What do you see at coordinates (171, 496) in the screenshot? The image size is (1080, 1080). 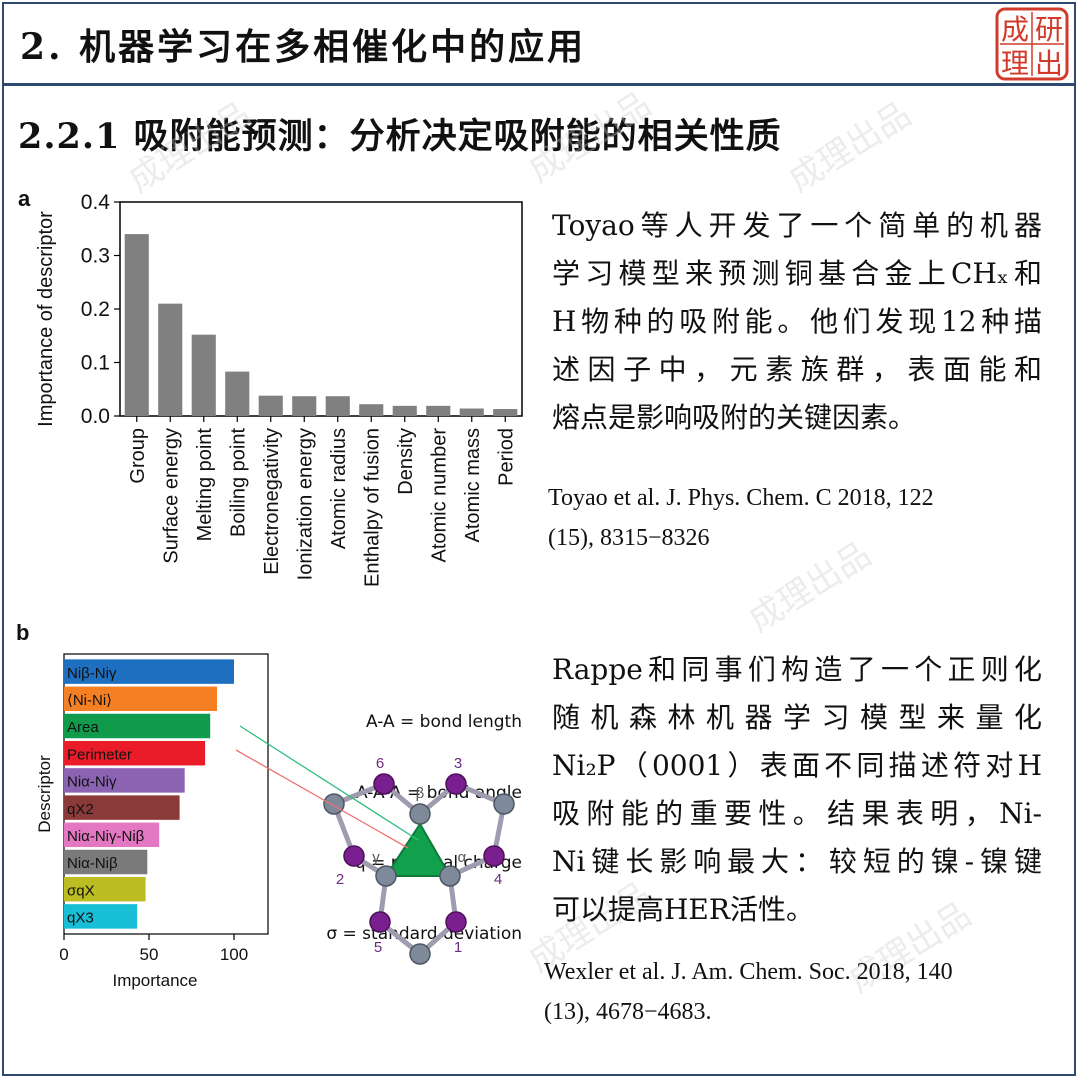 I see `x-tick-label: Surface energy` at bounding box center [171, 496].